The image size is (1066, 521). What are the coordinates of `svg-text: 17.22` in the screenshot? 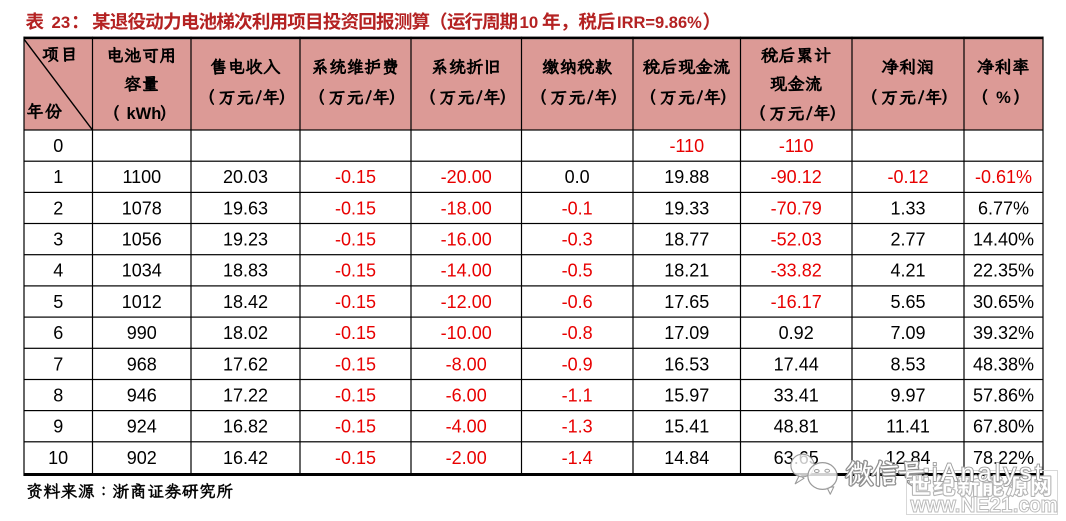 It's located at (245, 395).